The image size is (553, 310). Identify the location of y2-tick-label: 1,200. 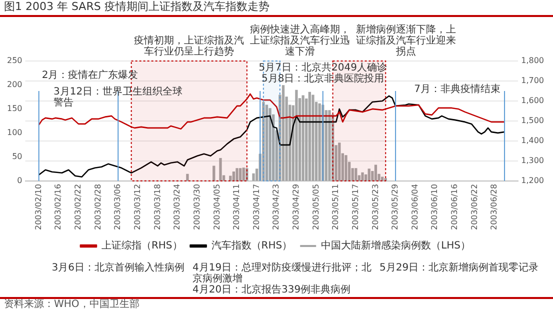
(532, 180).